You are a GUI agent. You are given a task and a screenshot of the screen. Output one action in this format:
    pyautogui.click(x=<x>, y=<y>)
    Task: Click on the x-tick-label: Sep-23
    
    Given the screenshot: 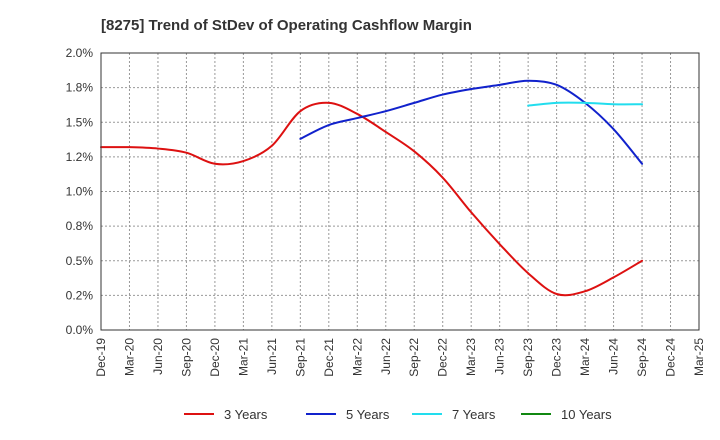 What is the action you would take?
    pyautogui.click(x=528, y=357)
    